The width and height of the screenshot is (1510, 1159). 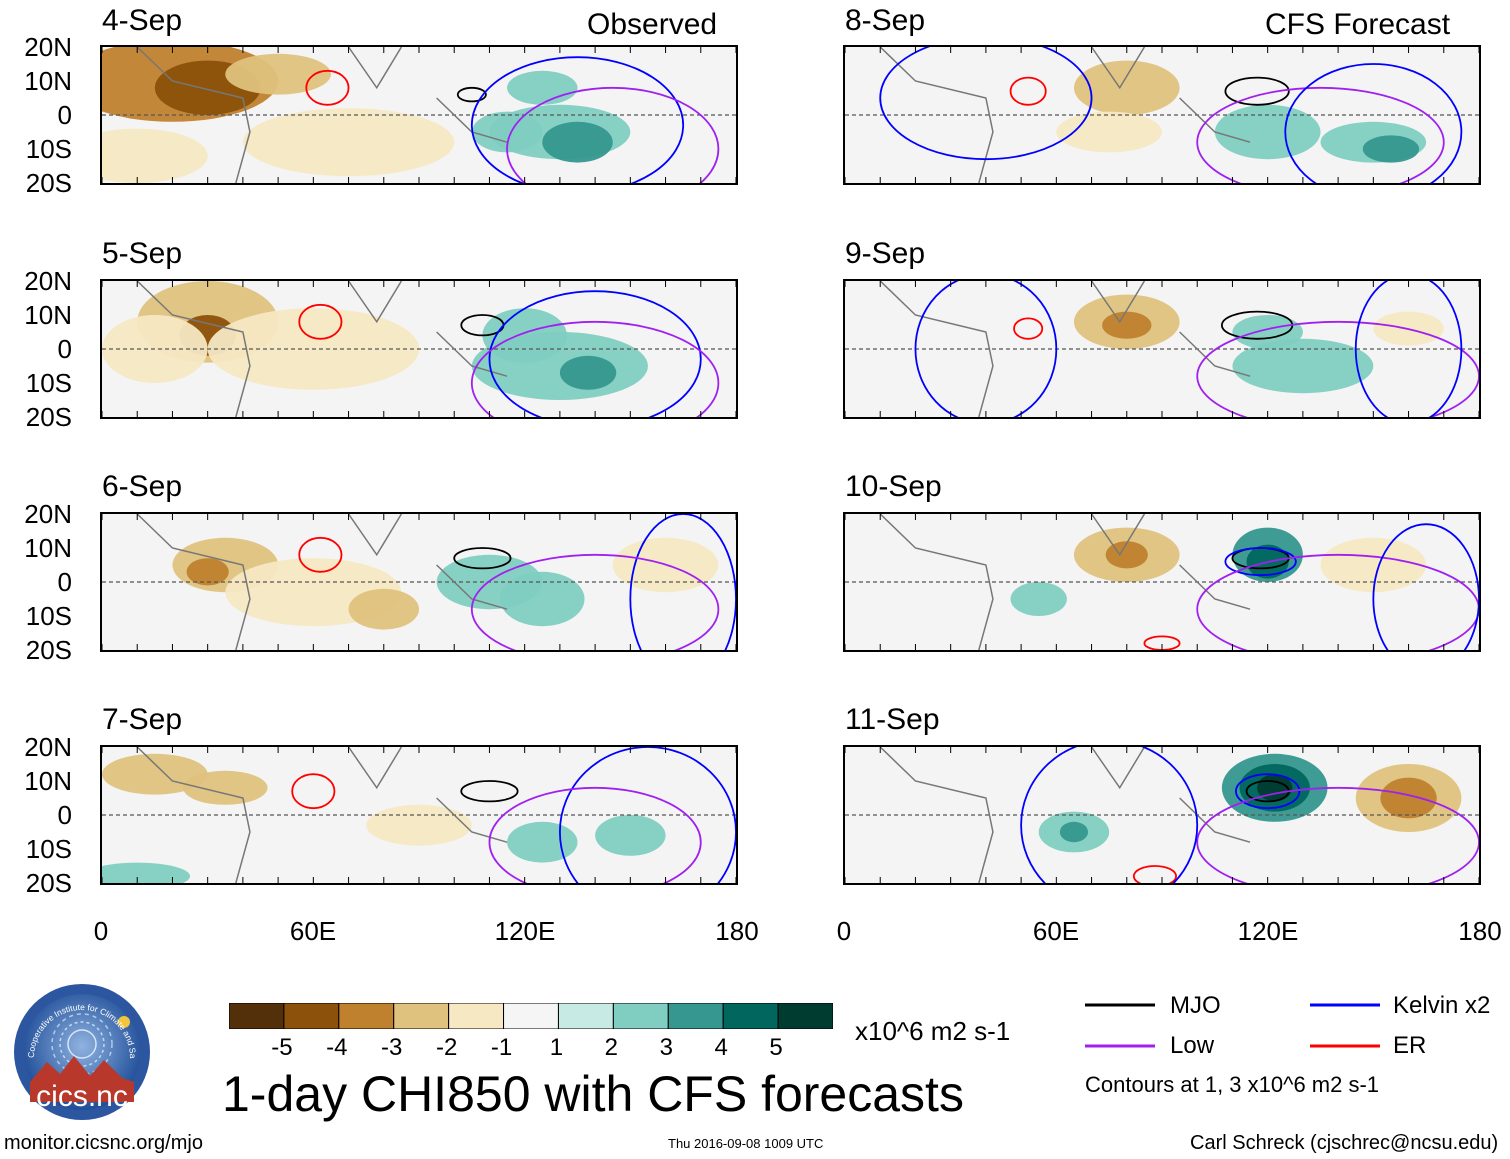 I want to click on logo-text: cics.nc, so click(x=82, y=1096).